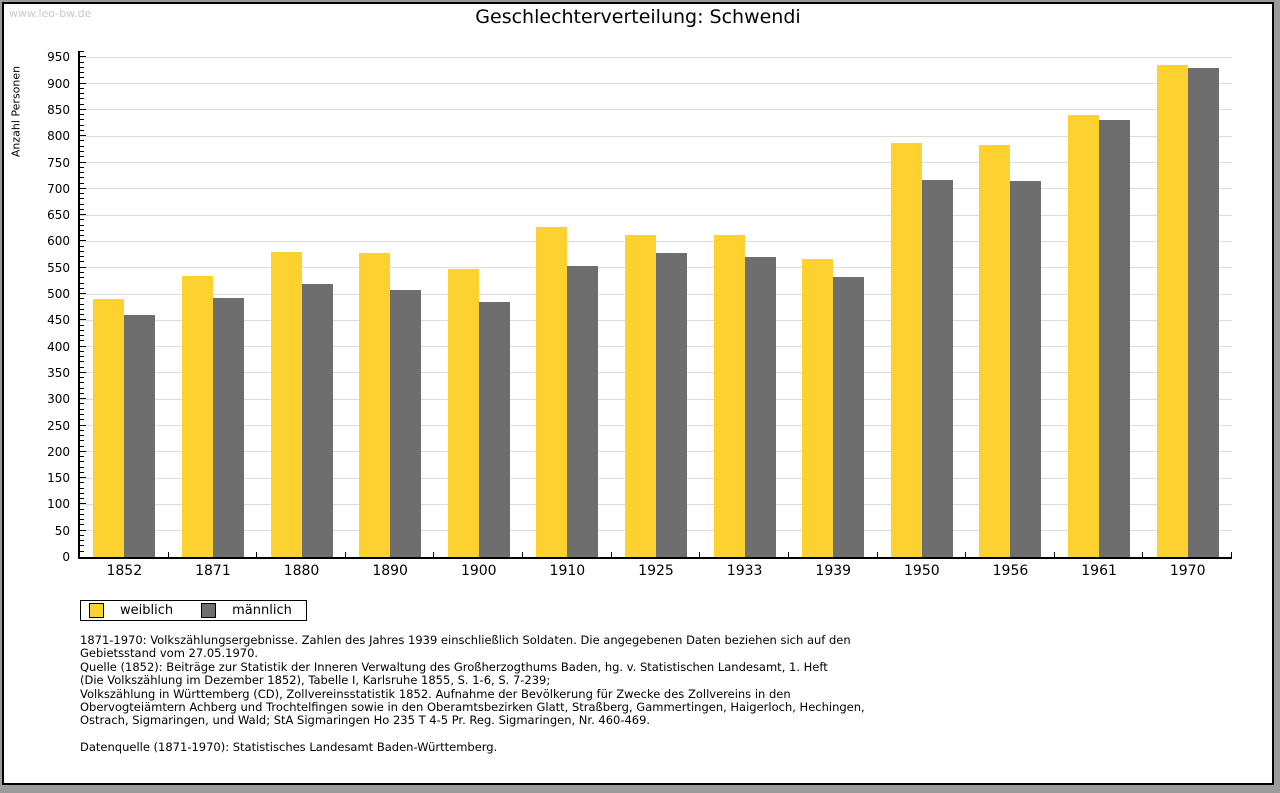 The width and height of the screenshot is (1280, 793). I want to click on x-tick-label: 1871, so click(213, 571).